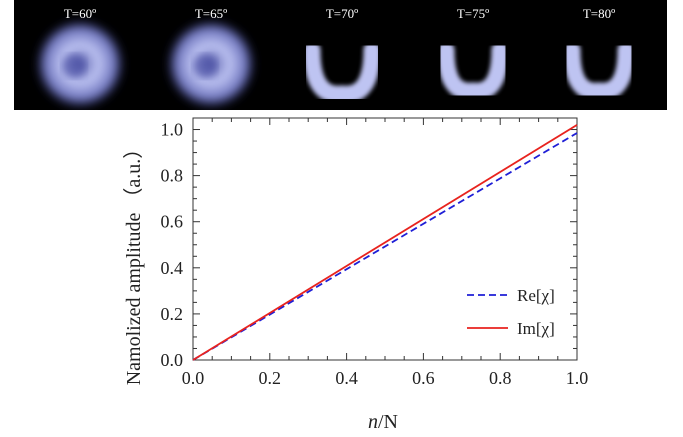 Image resolution: width=683 pixels, height=437 pixels. Describe the element at coordinates (346, 378) in the screenshot. I see `x-tick-label: 0.4` at that location.